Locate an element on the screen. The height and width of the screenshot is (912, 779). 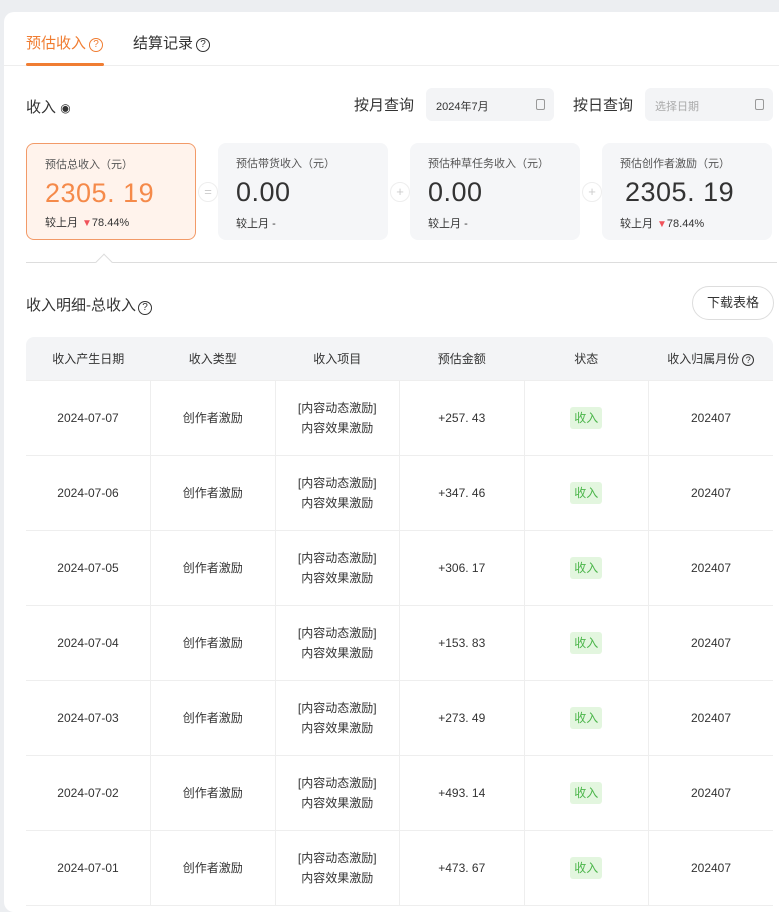
header-label: 状态 is located at coordinates (586, 358).